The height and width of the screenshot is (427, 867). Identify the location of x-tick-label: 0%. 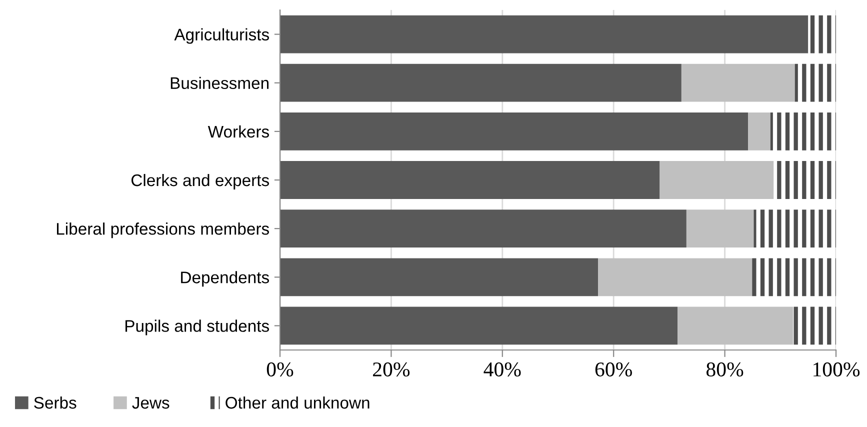
(280, 369).